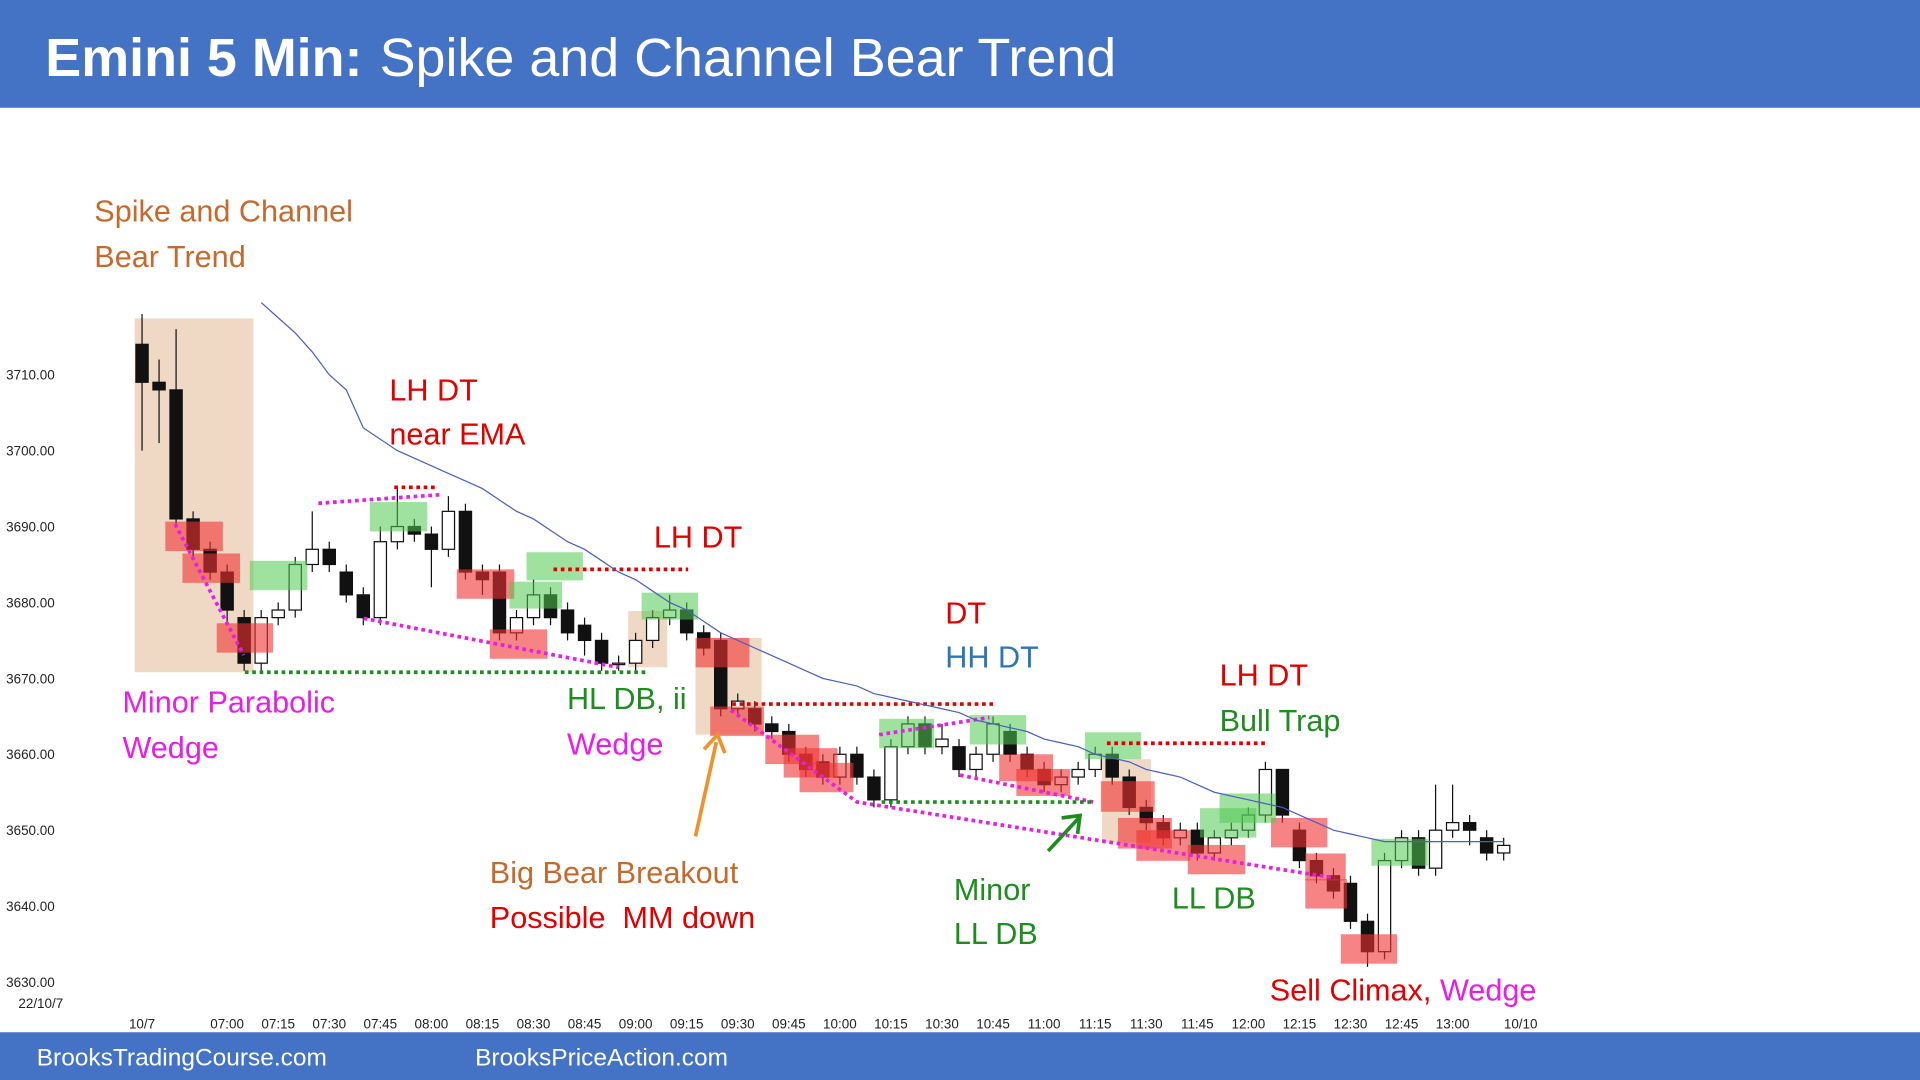  I want to click on x-tick-label: 08:00, so click(432, 1024).